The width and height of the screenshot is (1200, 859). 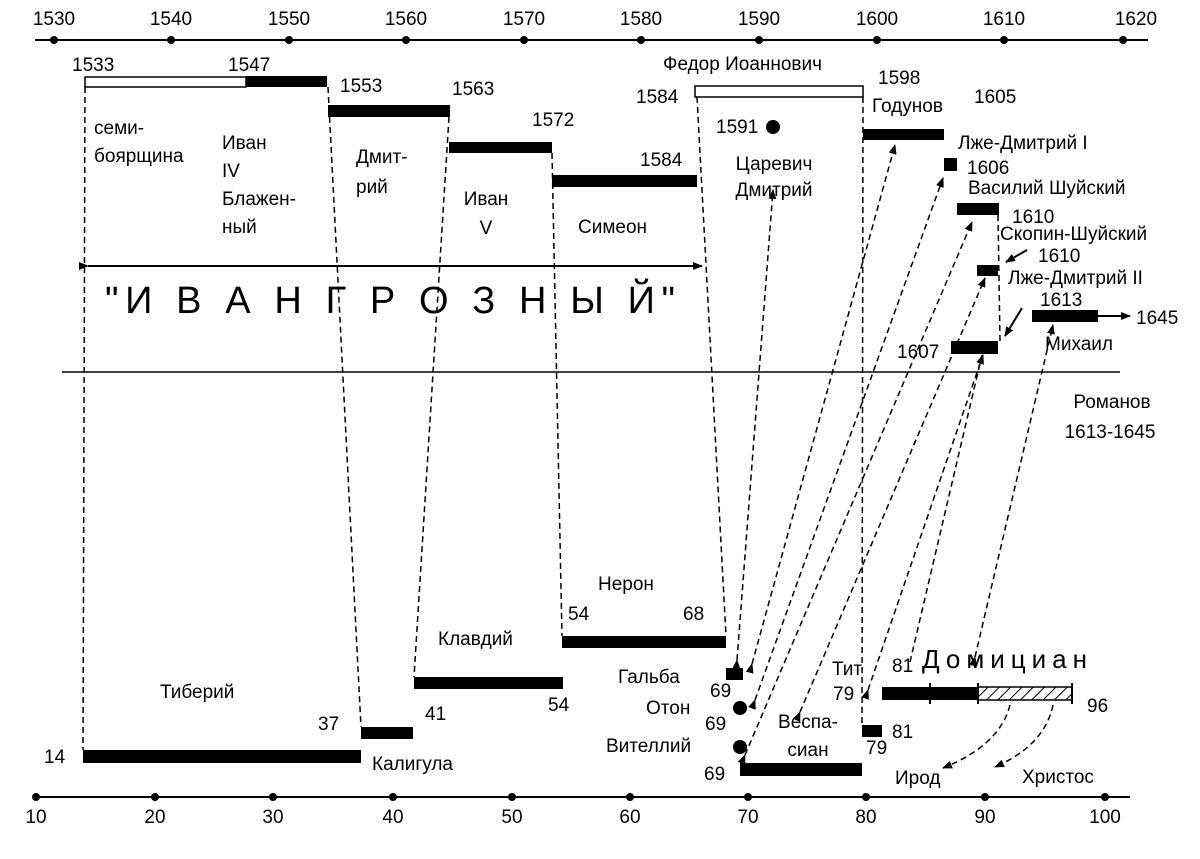 What do you see at coordinates (1025, 693) in the screenshot?
I see `bar-domician-hatched` at bounding box center [1025, 693].